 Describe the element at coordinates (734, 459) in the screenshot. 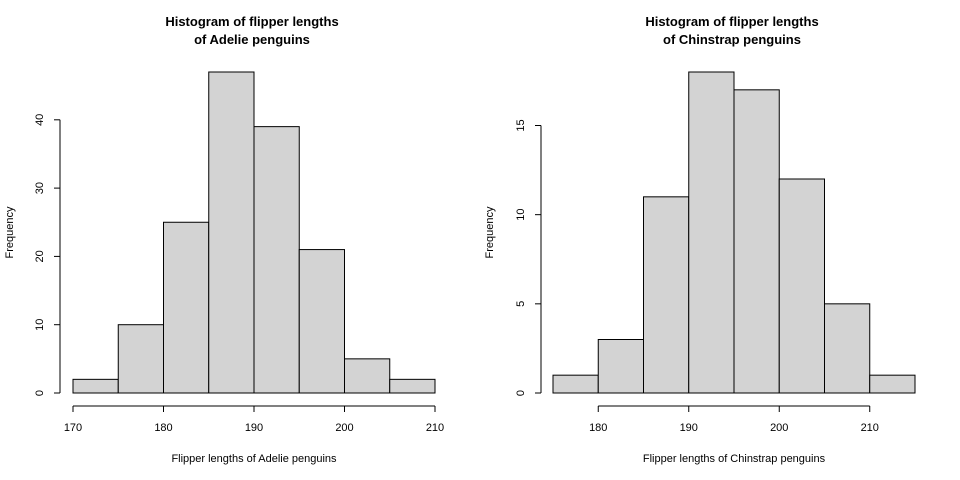

I see `x-axis-label: Flipper lengths of Chinstrap penguins` at that location.